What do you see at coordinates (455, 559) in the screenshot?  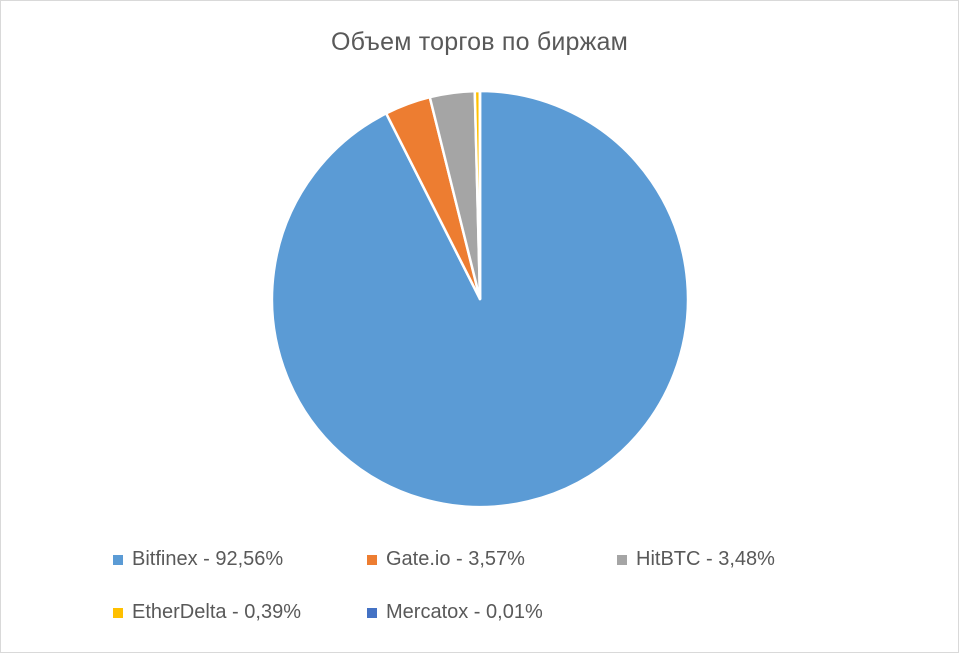 I see `legend-label: Gate.io - 3,57%` at bounding box center [455, 559].